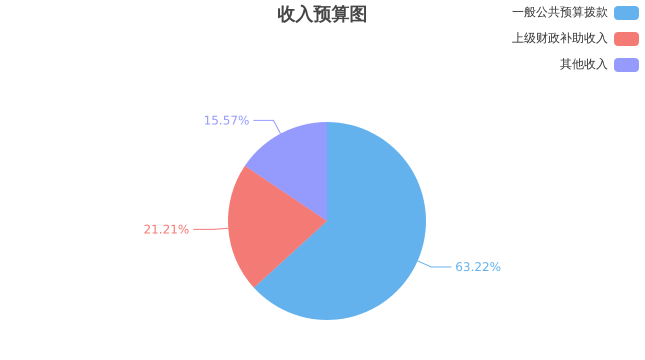  I want to click on legend-label: 一般公共预算拨款, so click(560, 12).